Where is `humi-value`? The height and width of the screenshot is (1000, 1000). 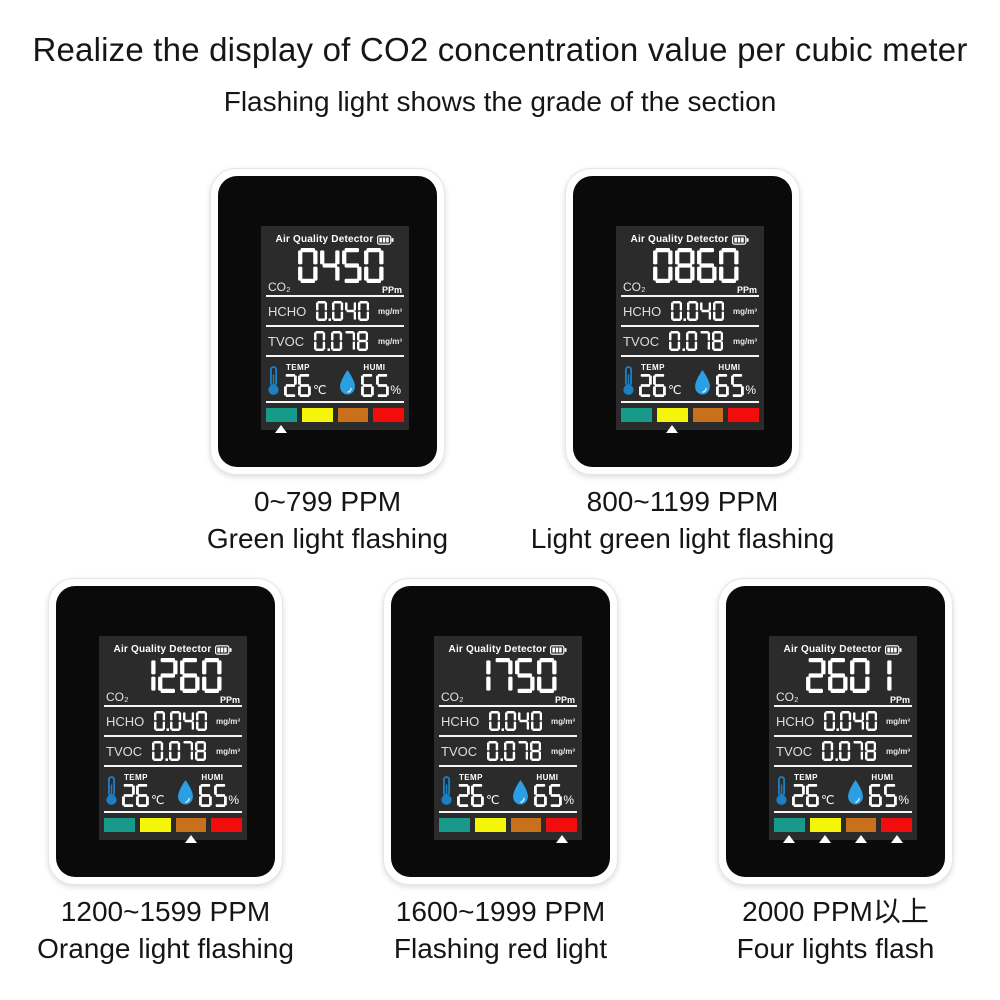
humi-value is located at coordinates (374, 385).